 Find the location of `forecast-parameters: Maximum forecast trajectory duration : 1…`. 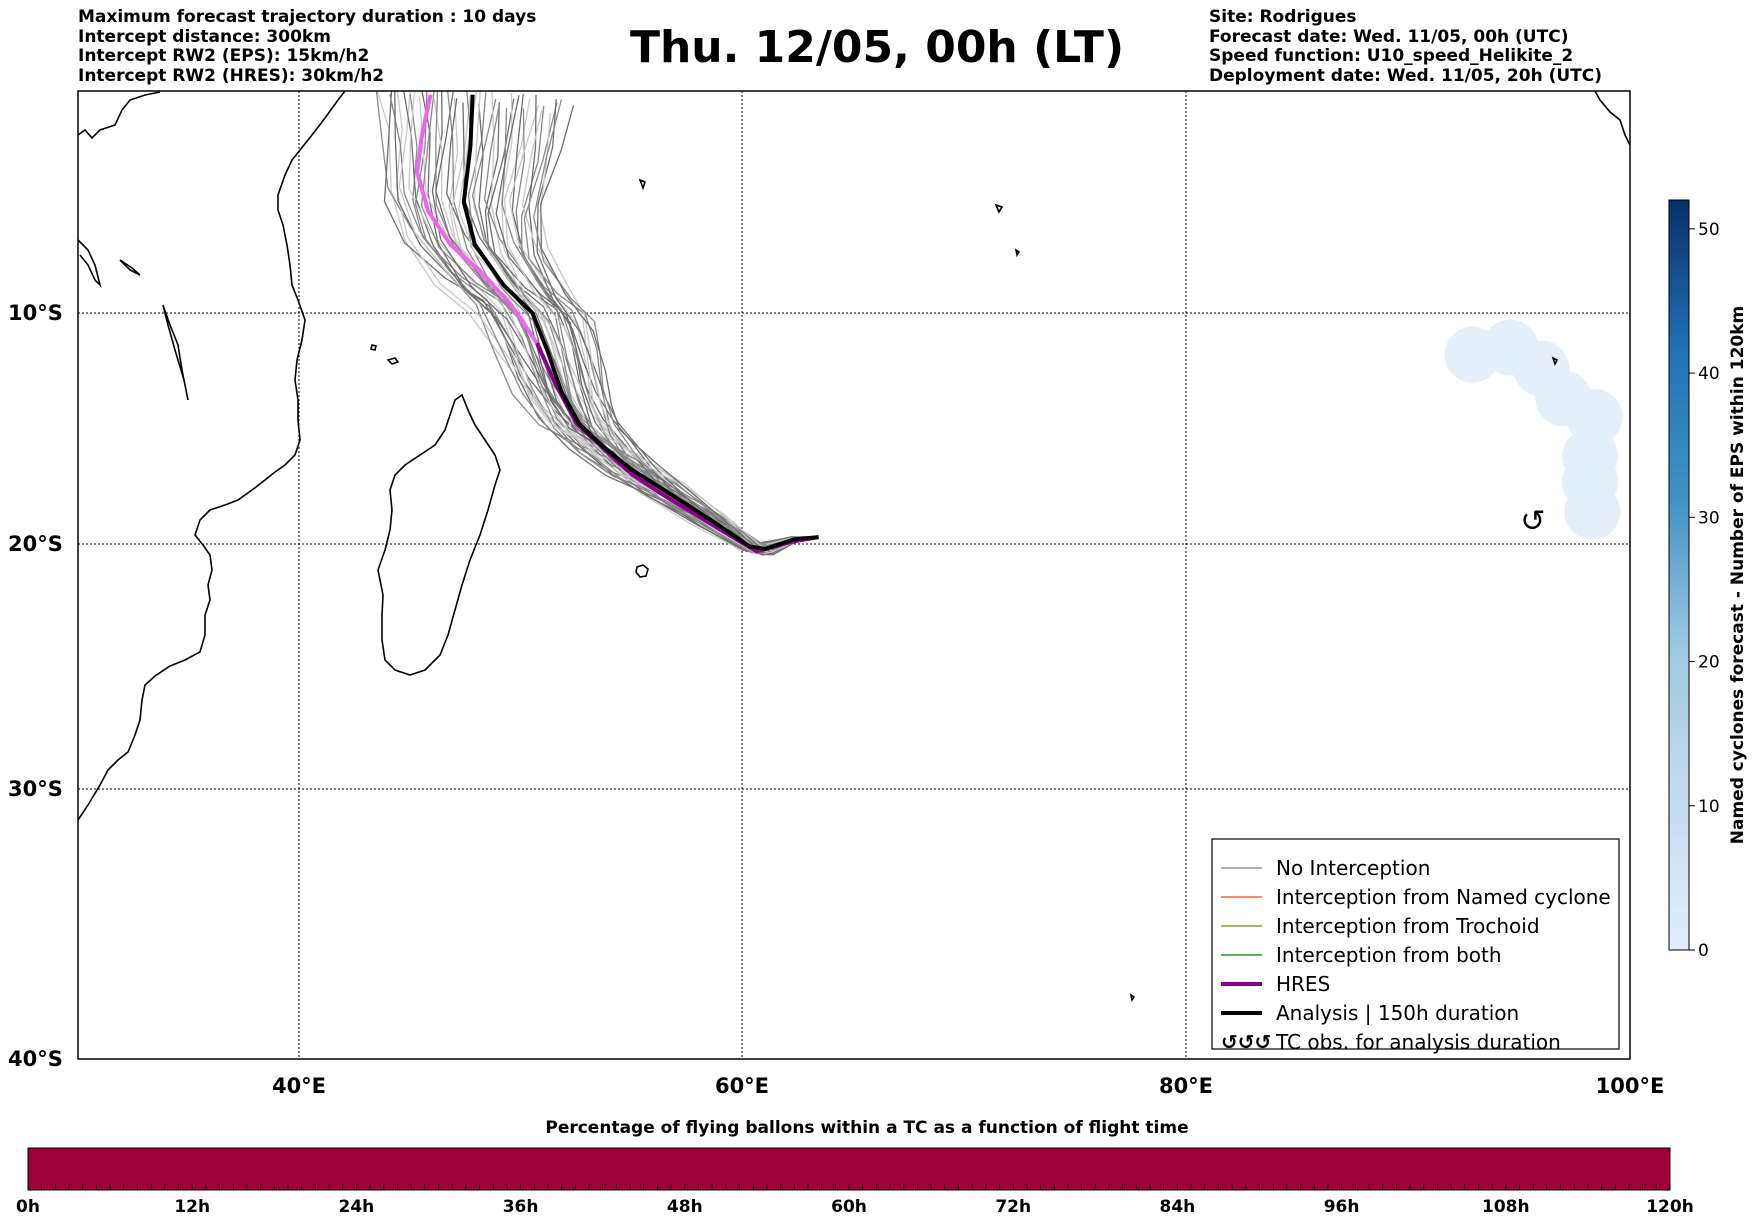

forecast-parameters: Maximum forecast trajectory duration : 1… is located at coordinates (307, 46).